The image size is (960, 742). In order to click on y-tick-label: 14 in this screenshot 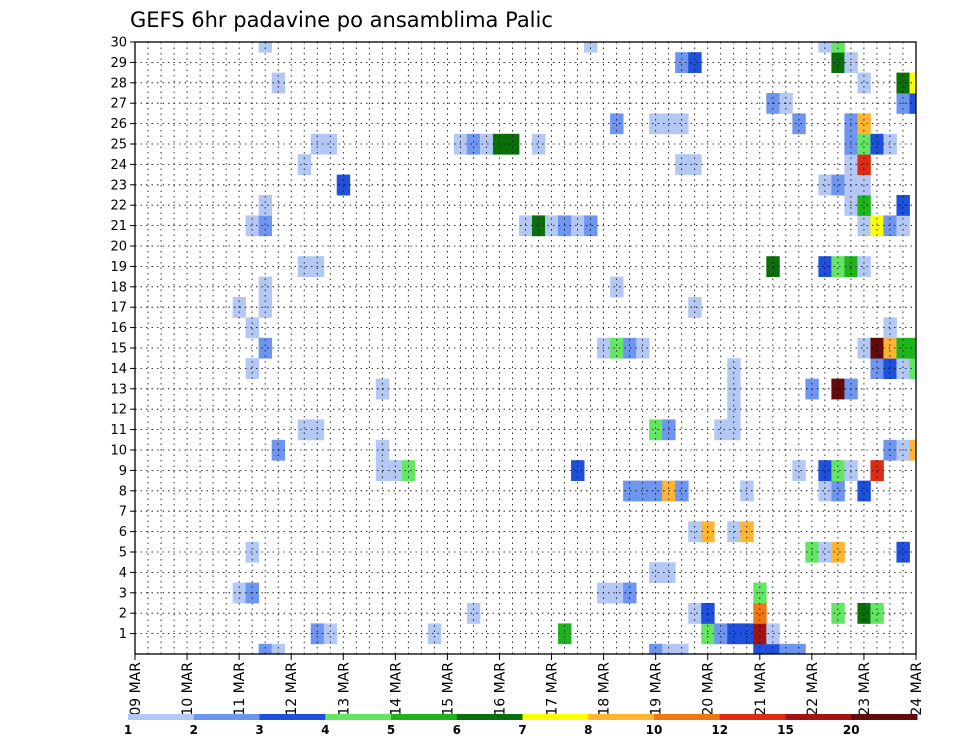, I will do `click(118, 369)`.